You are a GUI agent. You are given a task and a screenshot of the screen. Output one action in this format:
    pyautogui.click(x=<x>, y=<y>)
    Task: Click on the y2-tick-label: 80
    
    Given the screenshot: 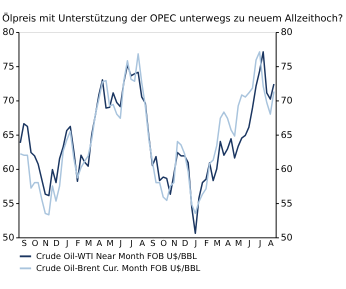 What is the action you would take?
    pyautogui.click(x=286, y=32)
    